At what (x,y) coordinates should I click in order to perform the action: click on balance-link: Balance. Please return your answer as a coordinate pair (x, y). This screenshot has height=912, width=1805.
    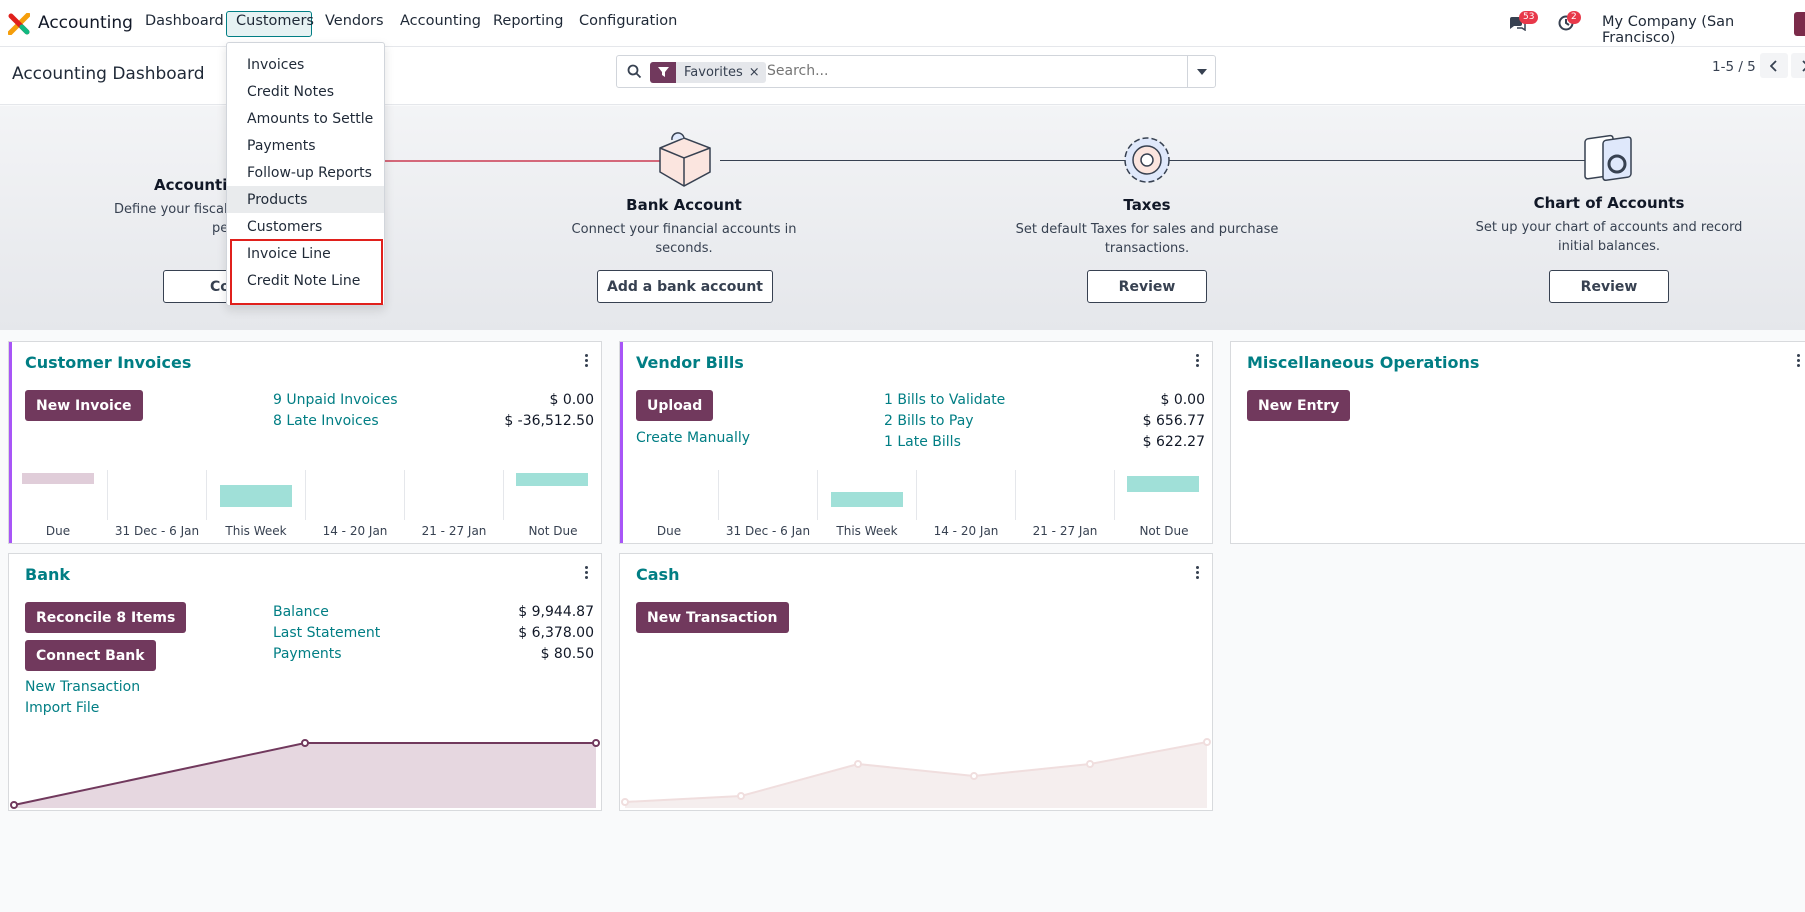
    Looking at the image, I should click on (301, 612).